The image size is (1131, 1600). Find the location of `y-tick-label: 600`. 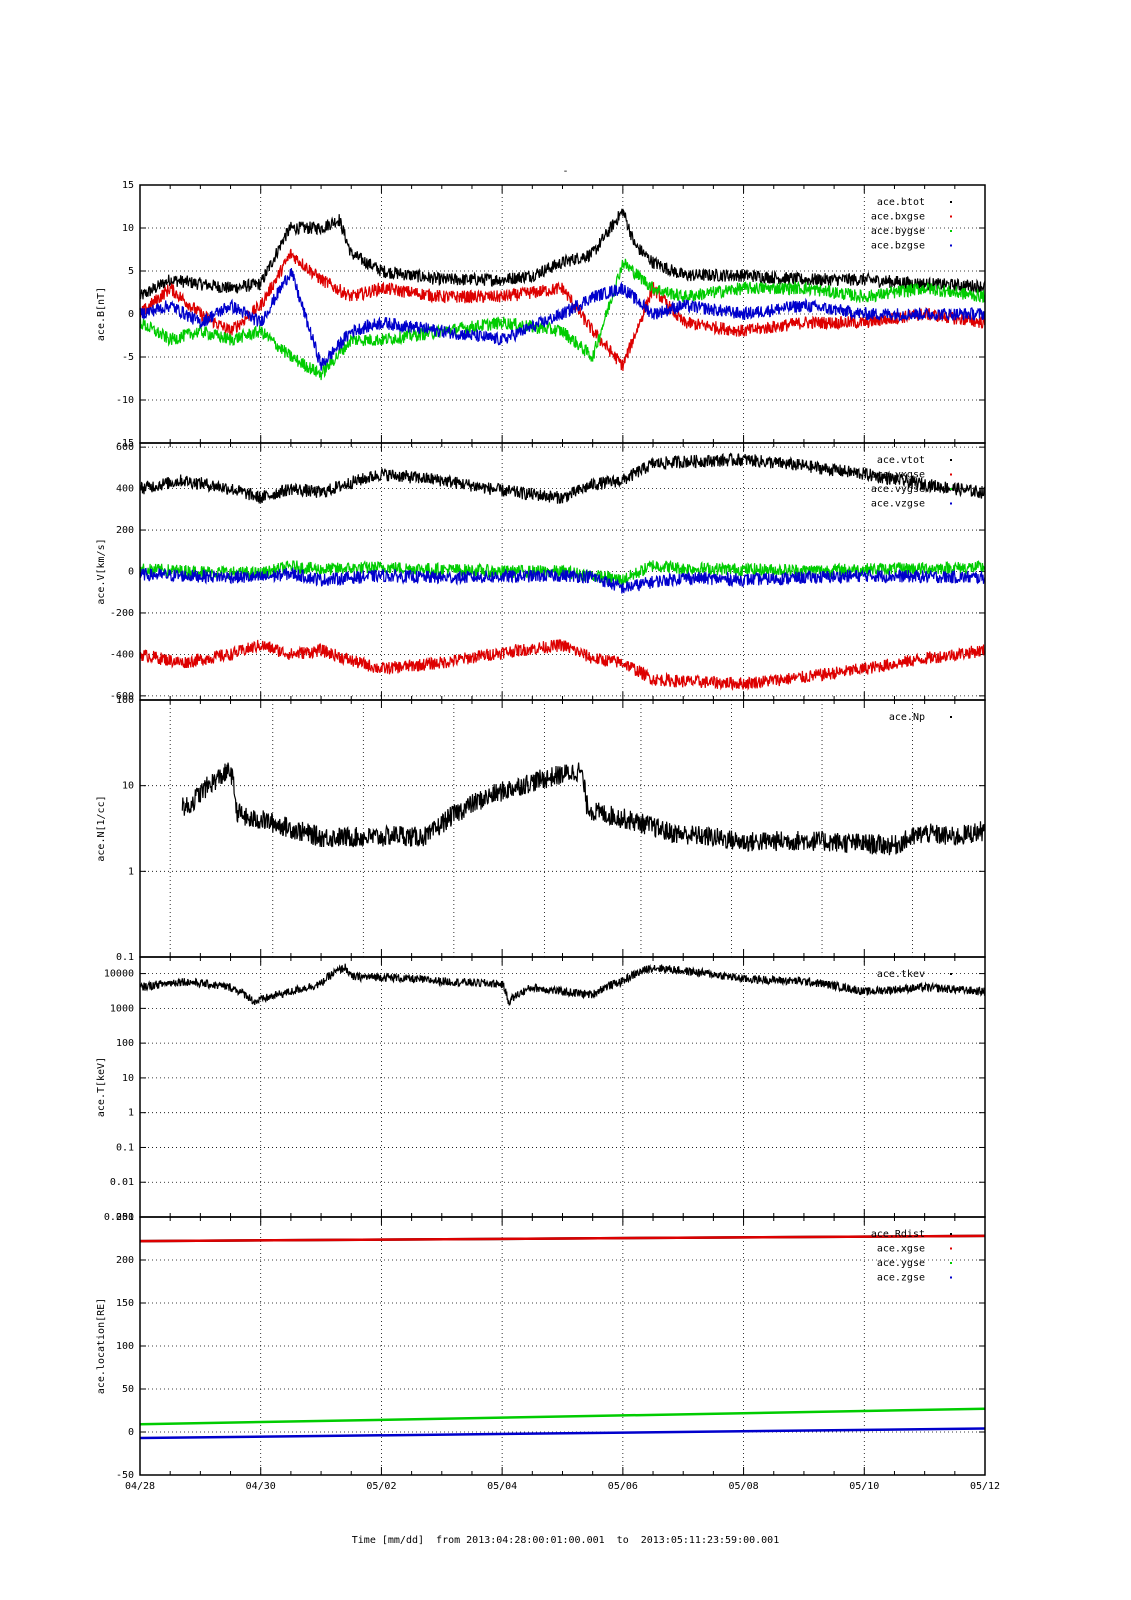

y-tick-label: 600 is located at coordinates (125, 447).